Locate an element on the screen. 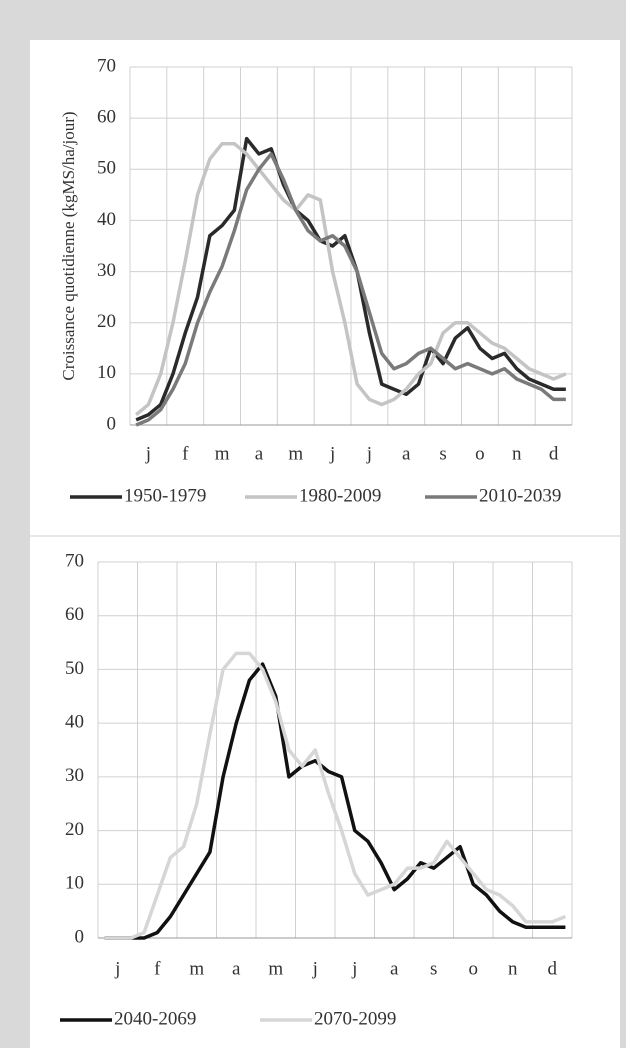 The height and width of the screenshot is (1048, 626). y-axis-label: Croissance quotidienne (kgMS/ha/jour) is located at coordinates (68, 245).